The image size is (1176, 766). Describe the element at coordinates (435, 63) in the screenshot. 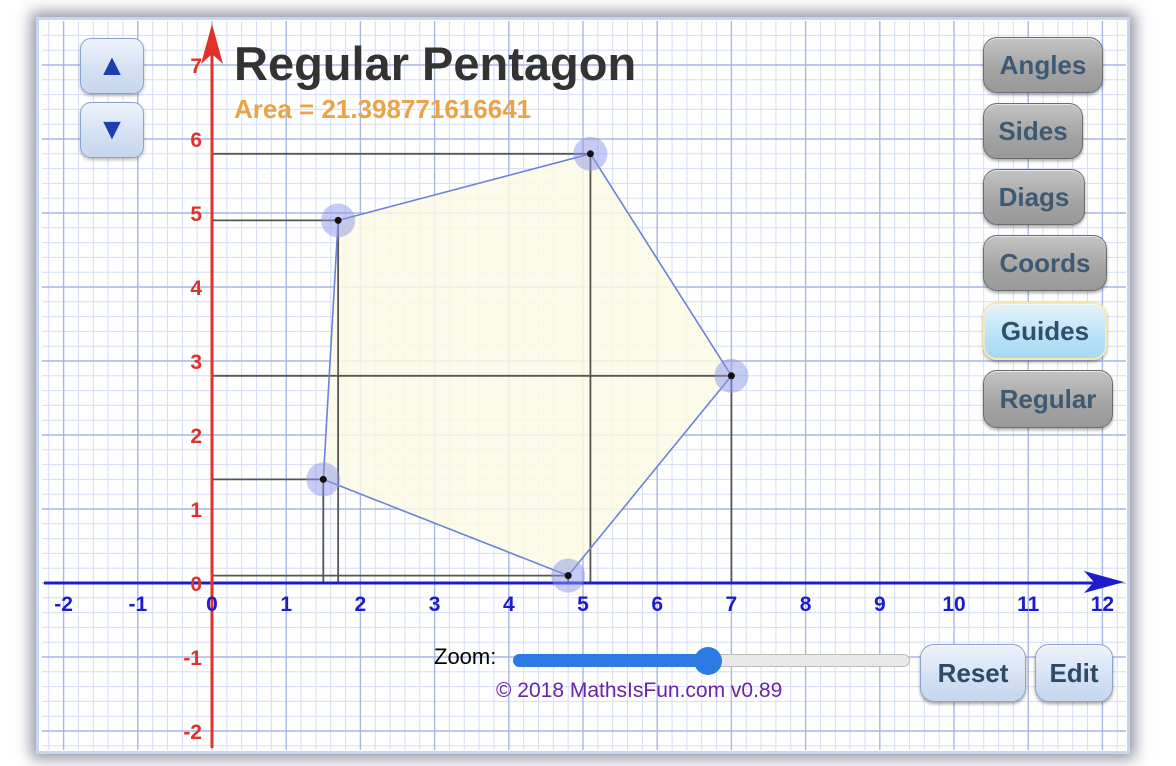

I see `page-title: Regular Pentagon` at that location.